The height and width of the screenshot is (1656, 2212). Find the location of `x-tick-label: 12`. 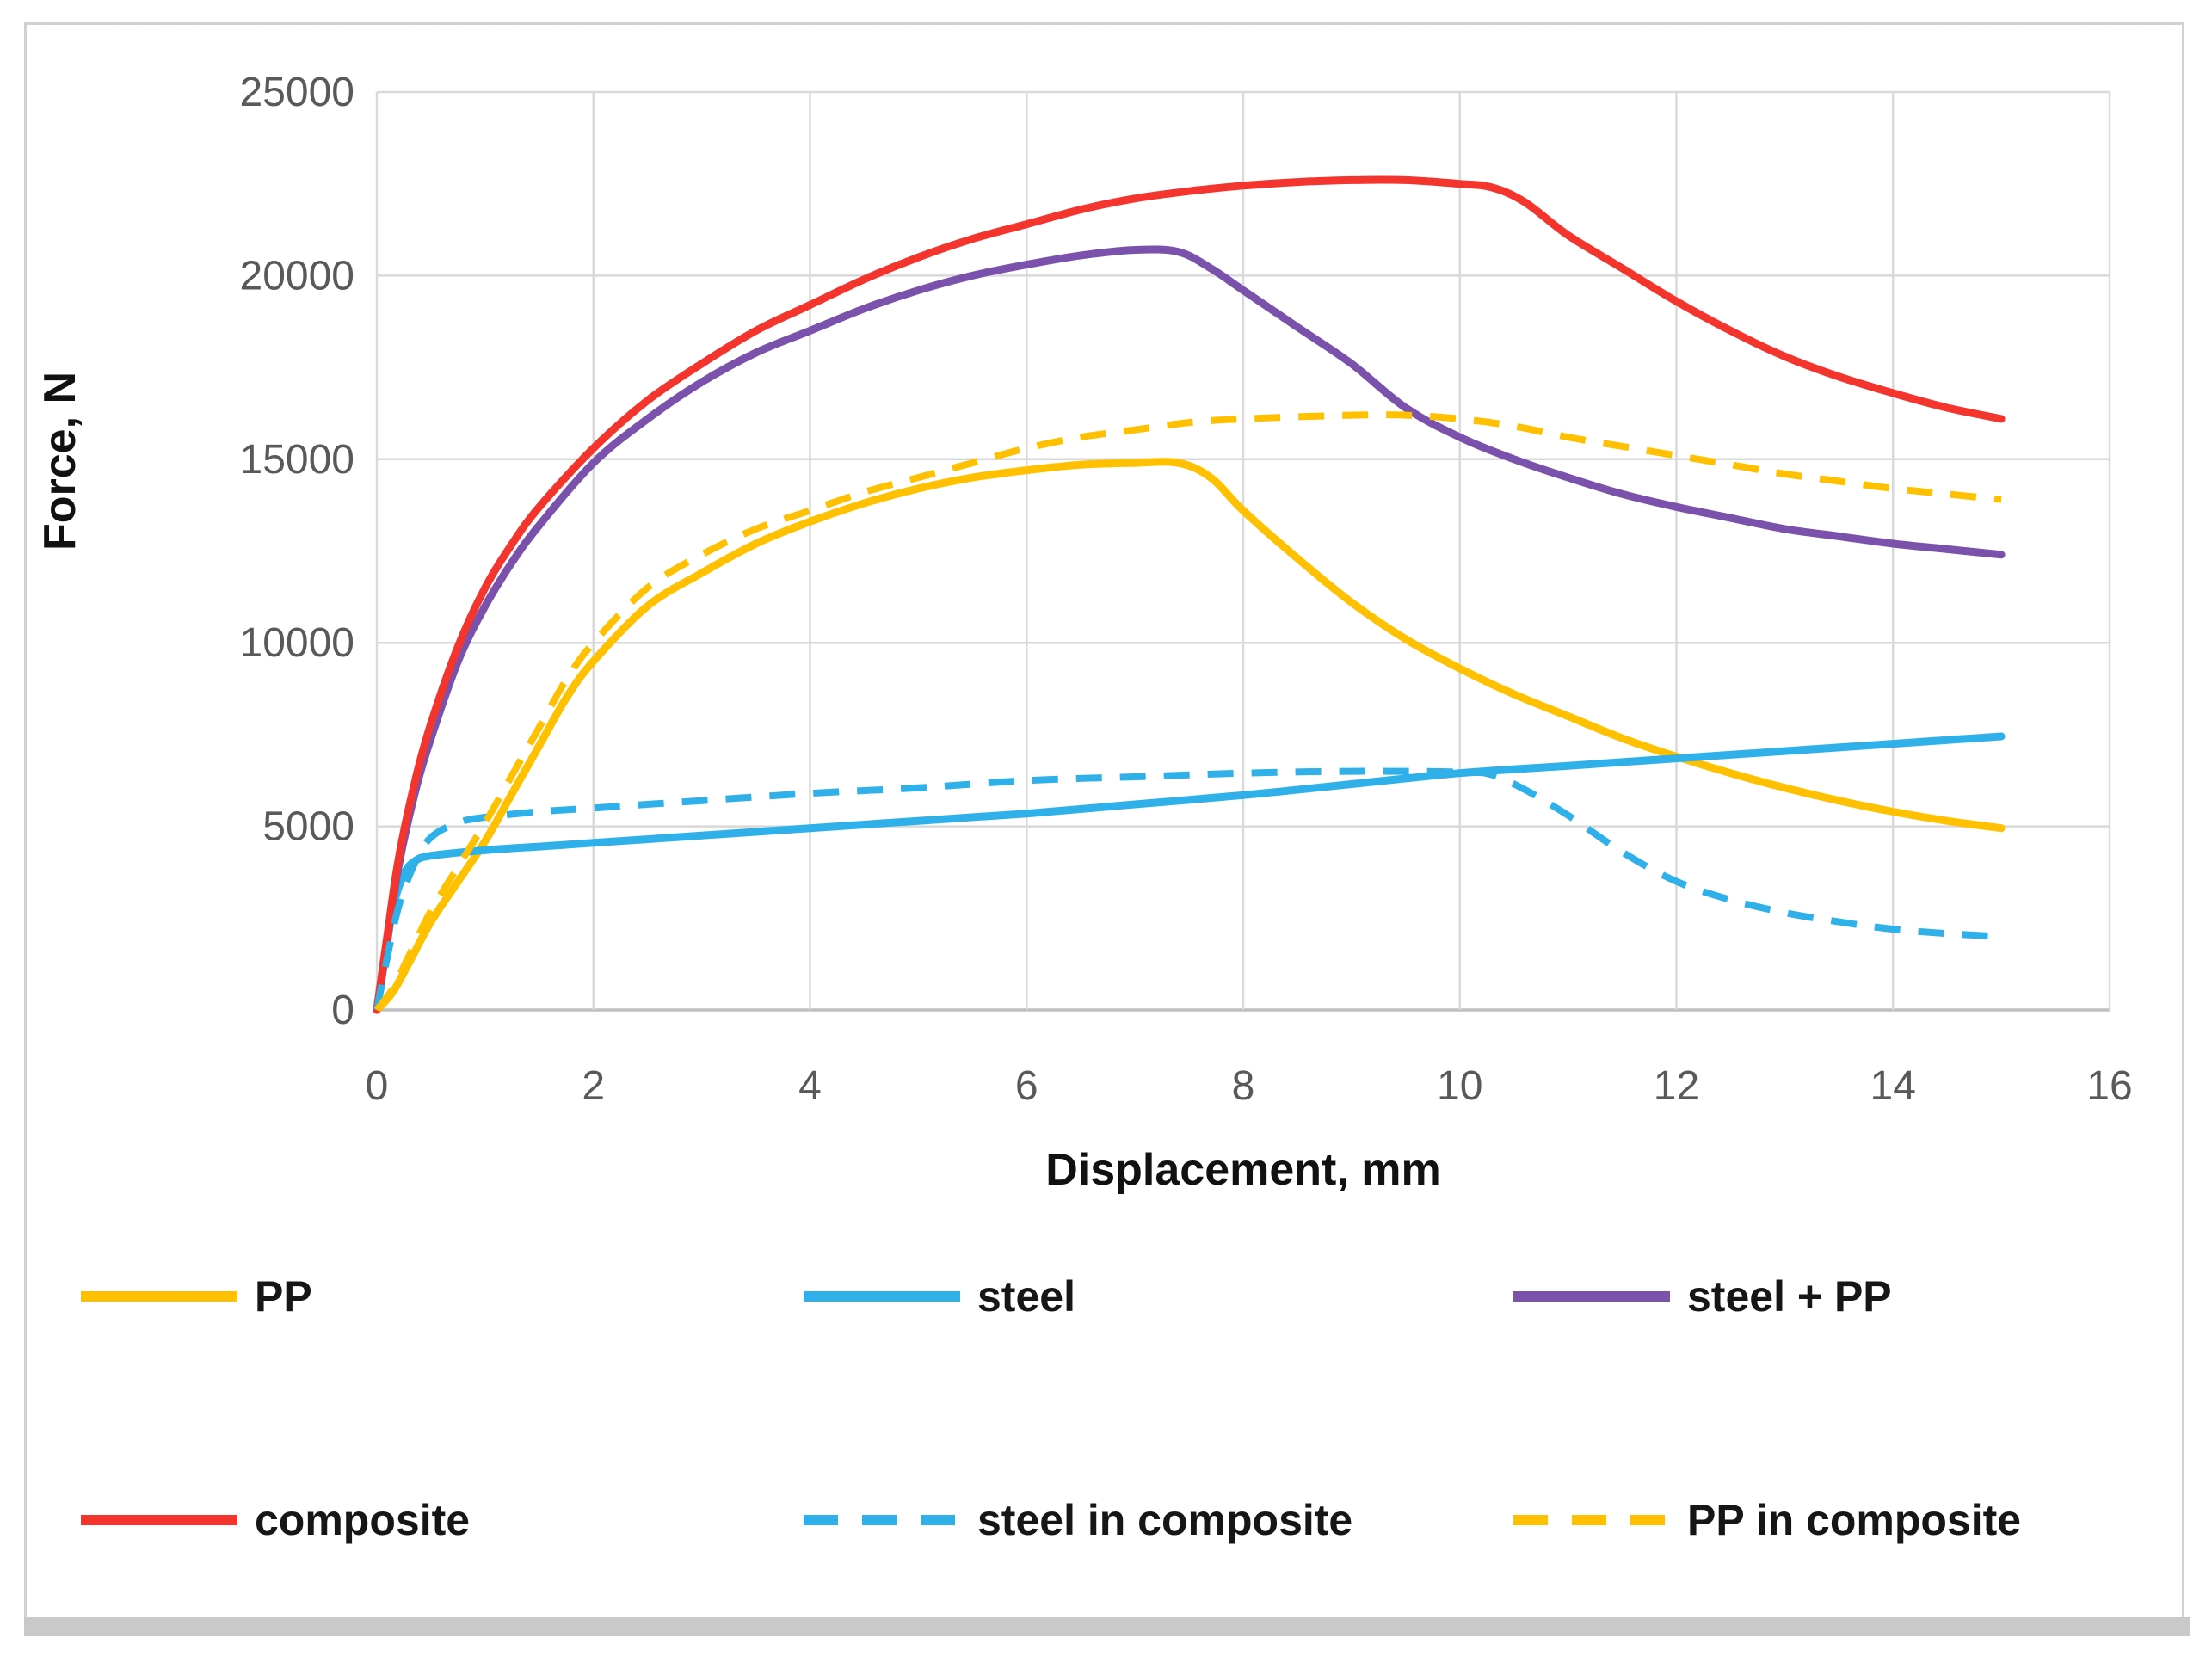

x-tick-label: 12 is located at coordinates (1676, 1086).